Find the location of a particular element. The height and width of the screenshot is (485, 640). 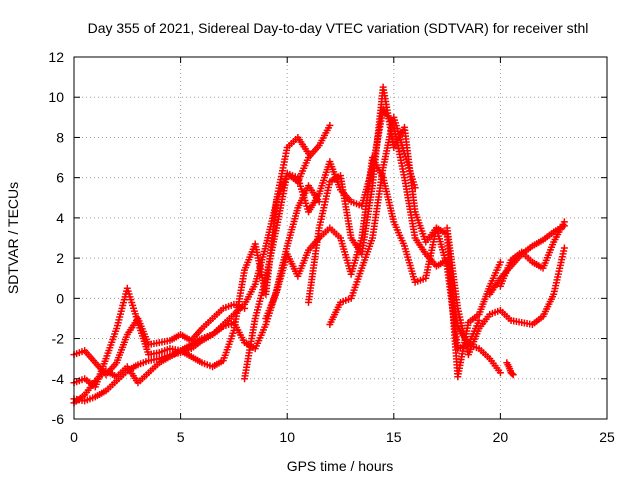

y-tick-label: -2 is located at coordinates (58, 339).